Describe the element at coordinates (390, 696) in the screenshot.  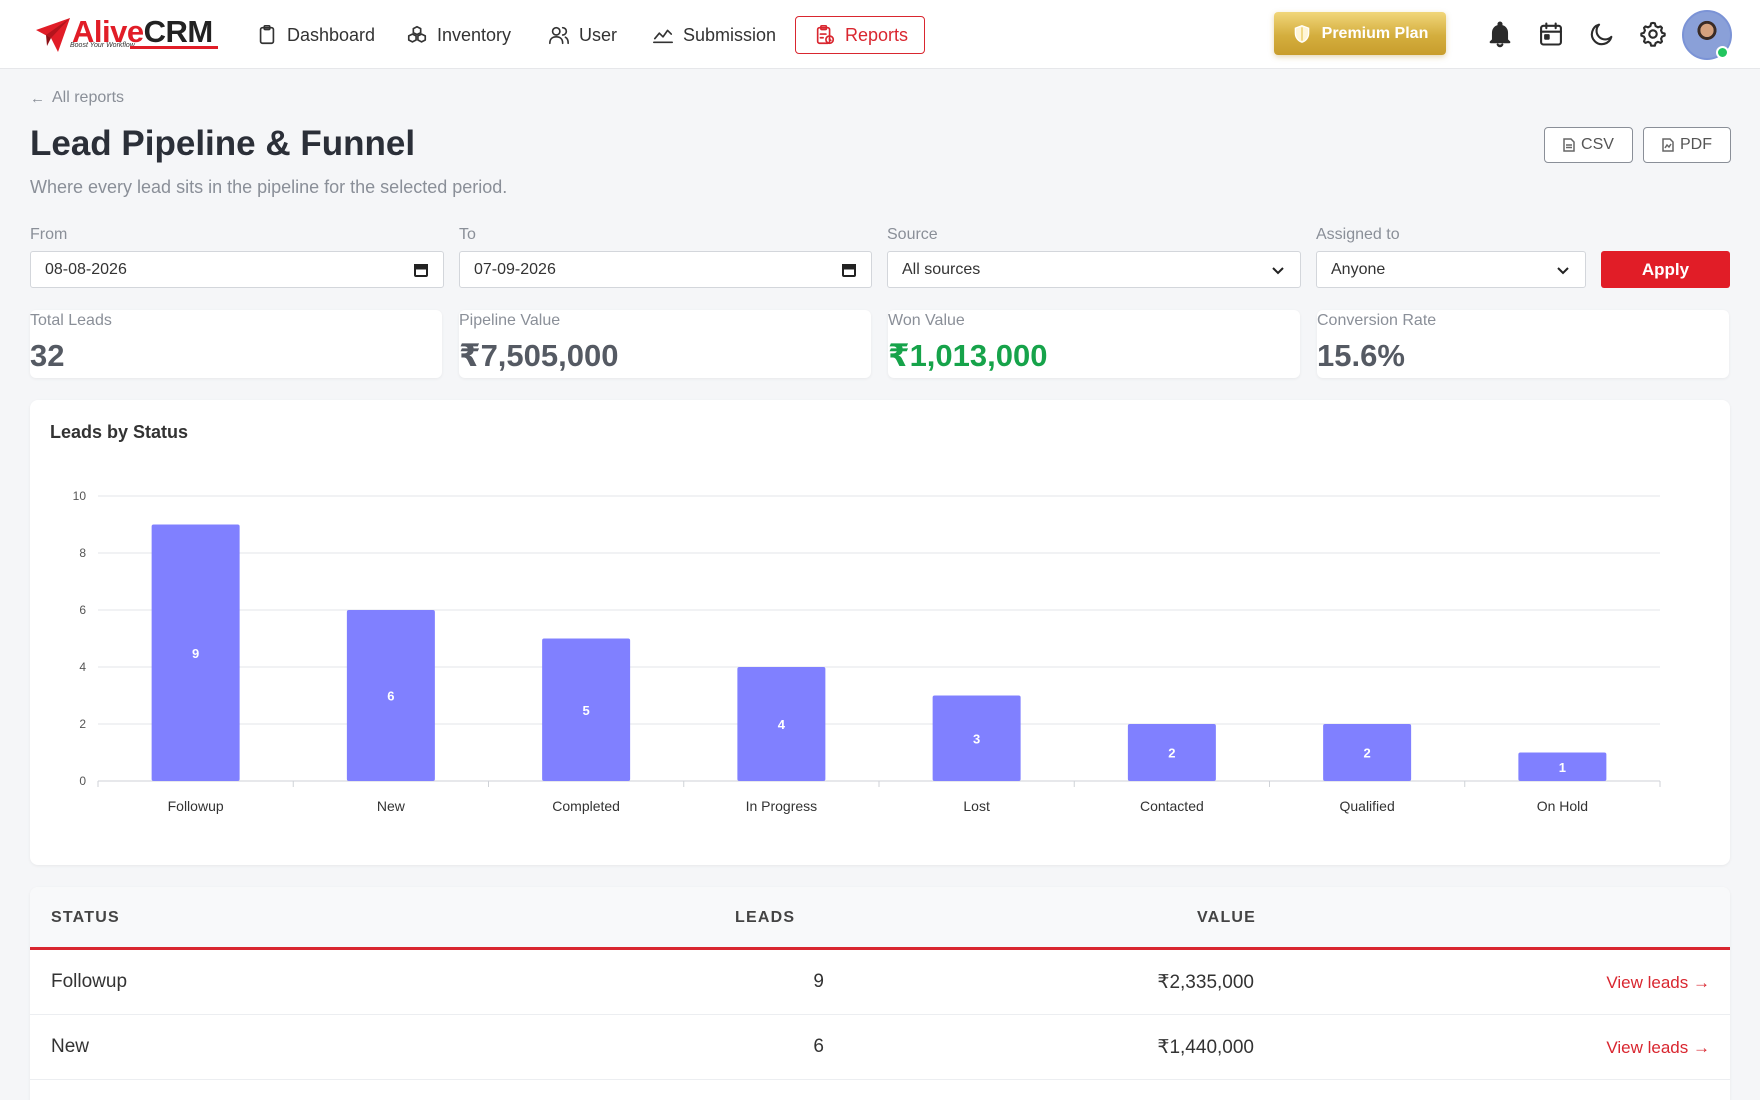
I see `bar-data-label: 6` at that location.